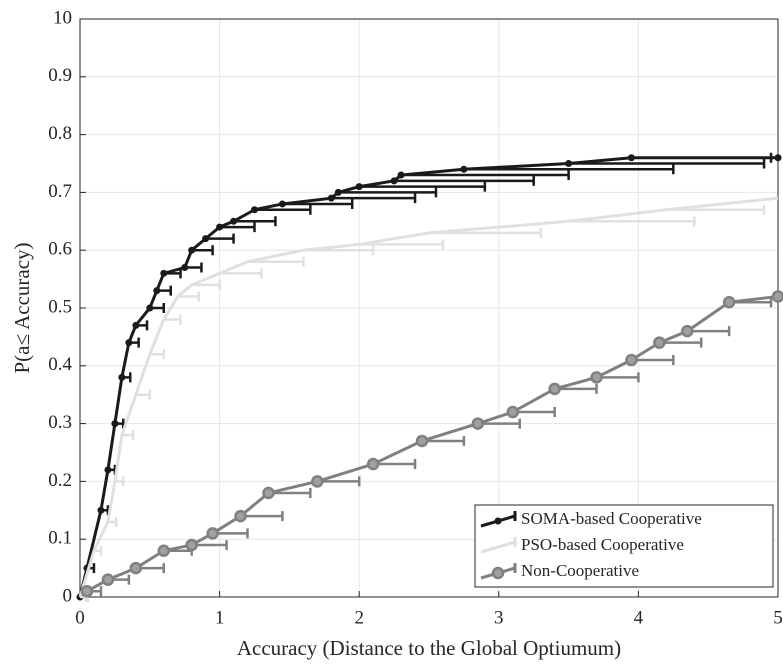 The height and width of the screenshot is (671, 783). I want to click on y-axis-label: P(a≤ Accuracy), so click(22, 307).